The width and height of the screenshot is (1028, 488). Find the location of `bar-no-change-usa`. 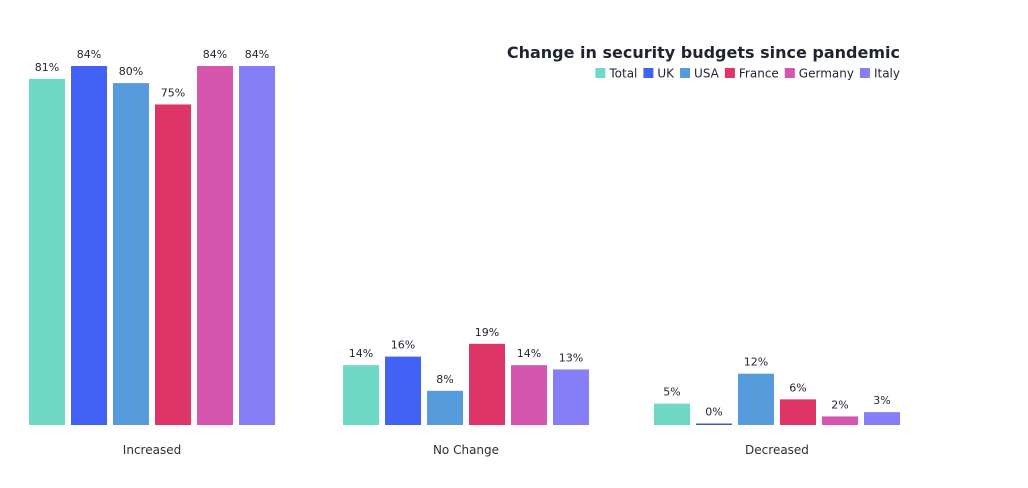

bar-no-change-usa is located at coordinates (445, 407).